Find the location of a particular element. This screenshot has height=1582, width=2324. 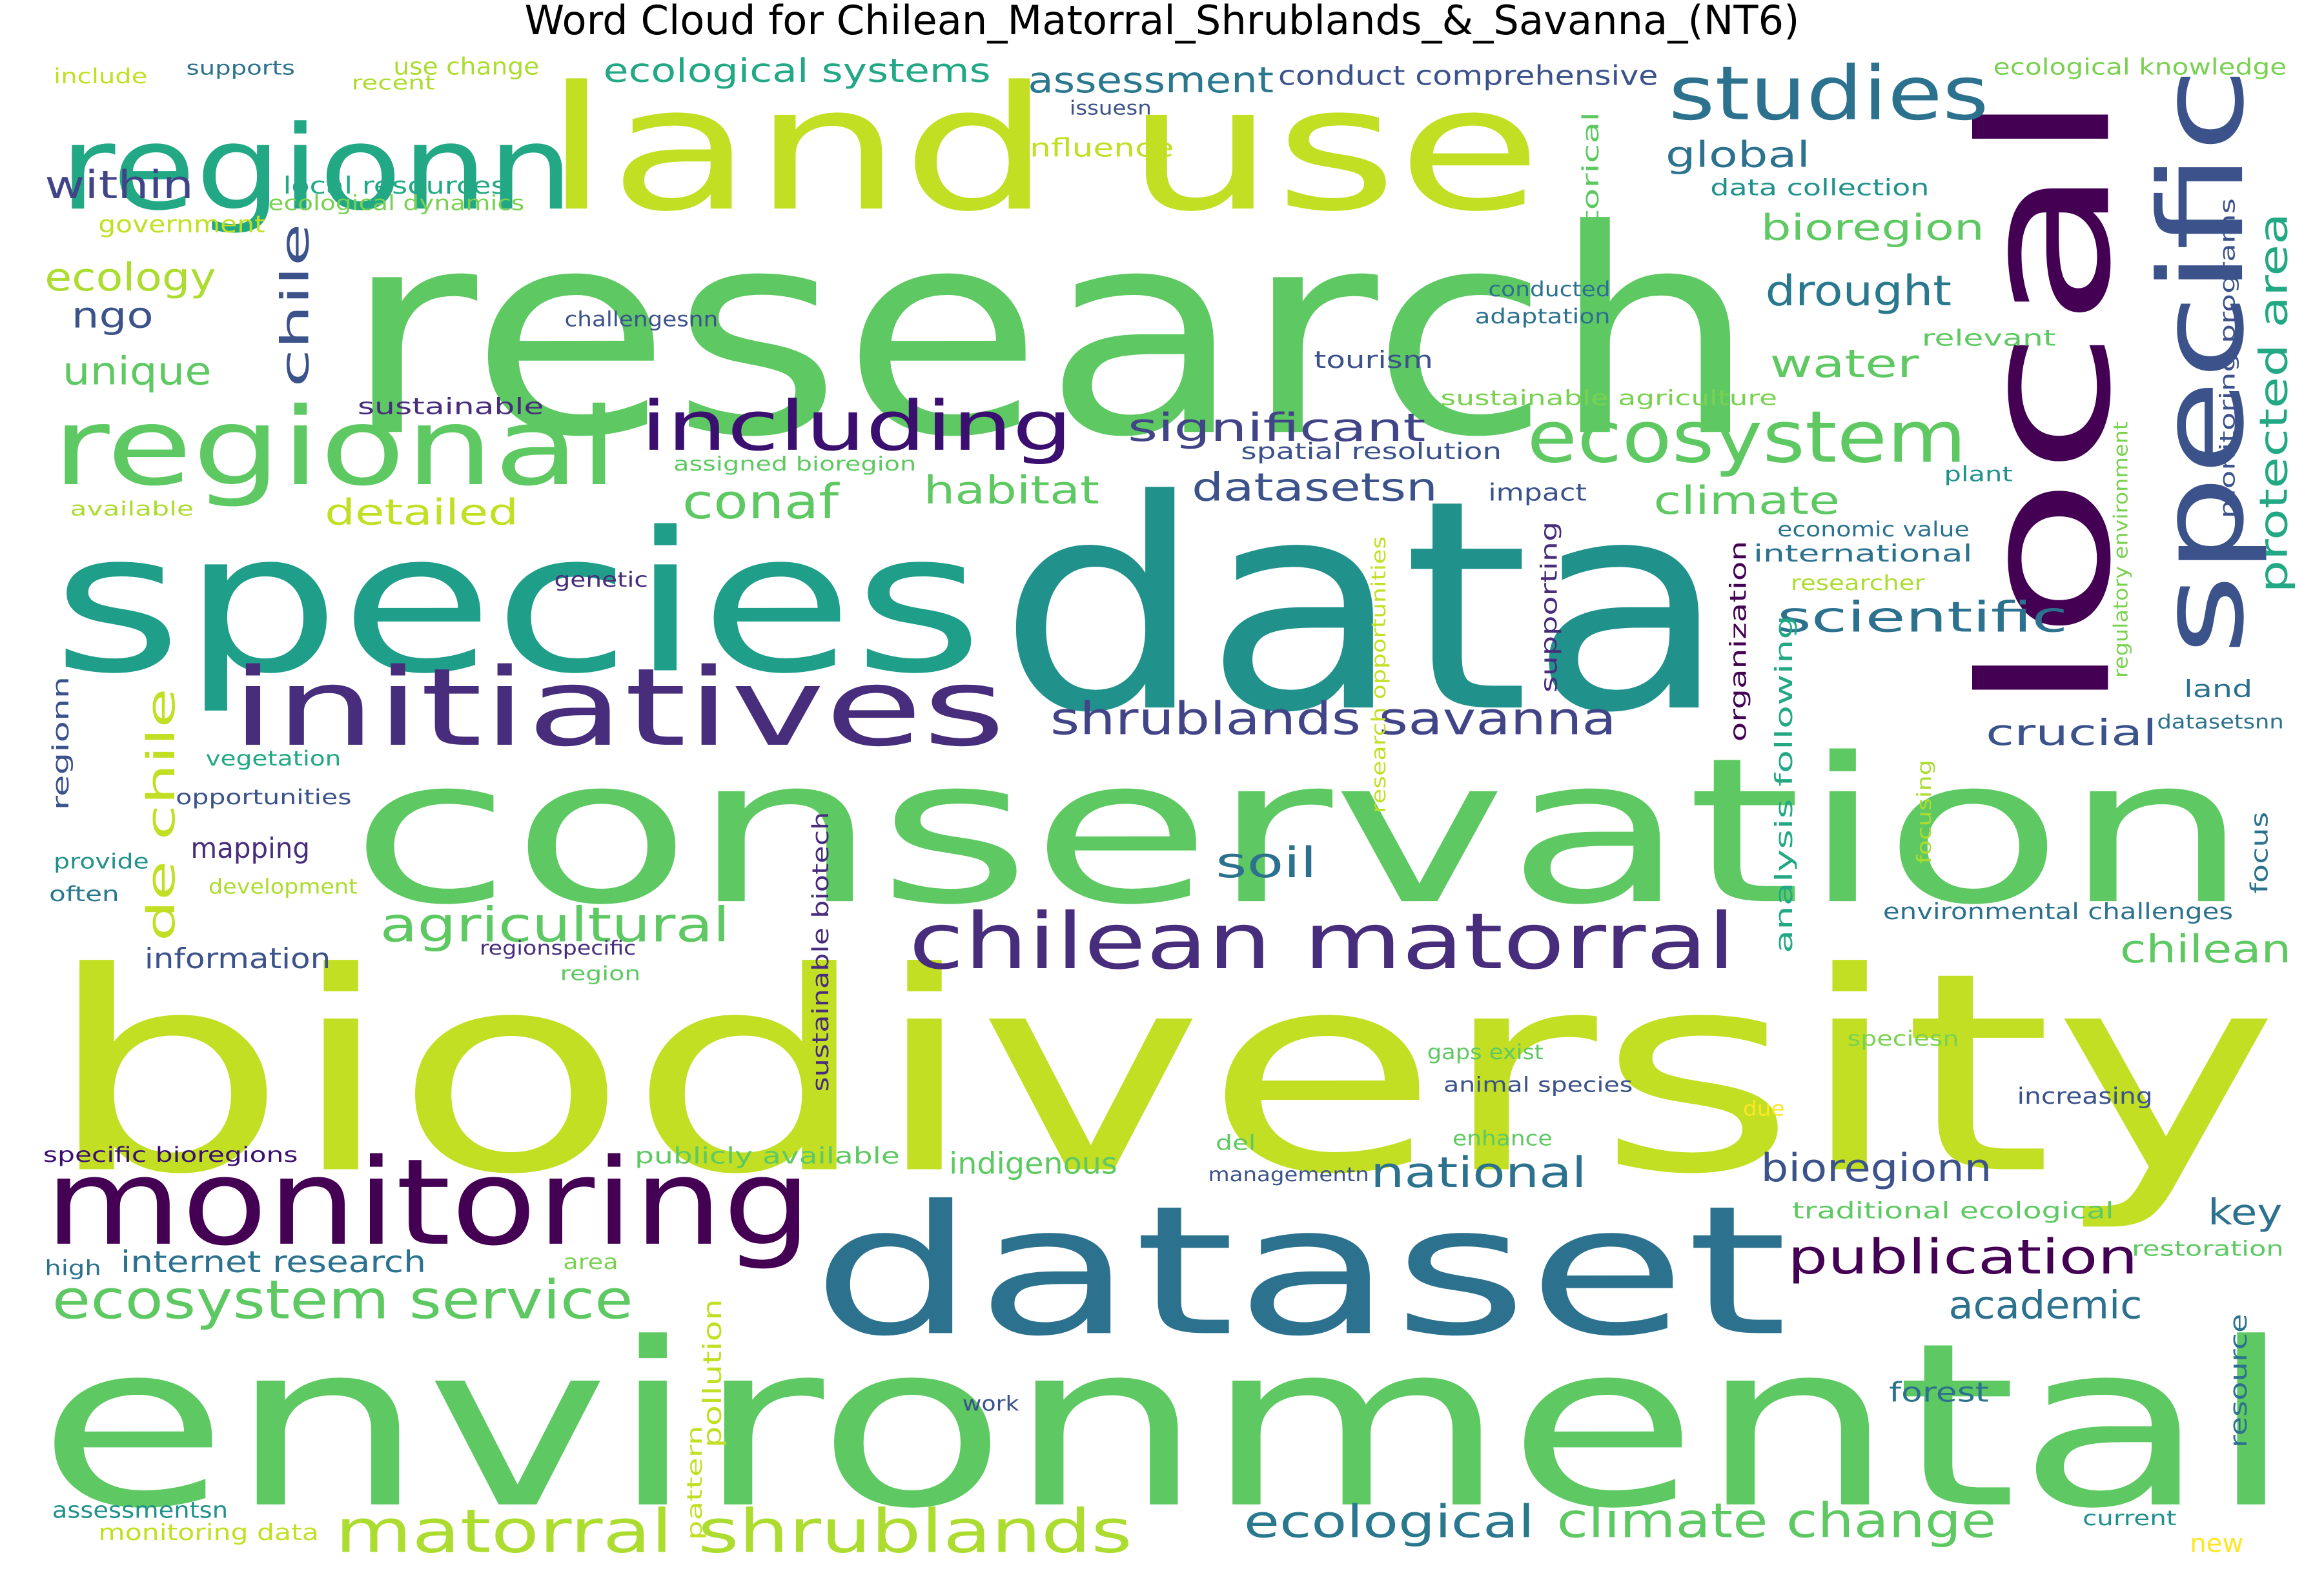

word-supports: supports is located at coordinates (240, 68).